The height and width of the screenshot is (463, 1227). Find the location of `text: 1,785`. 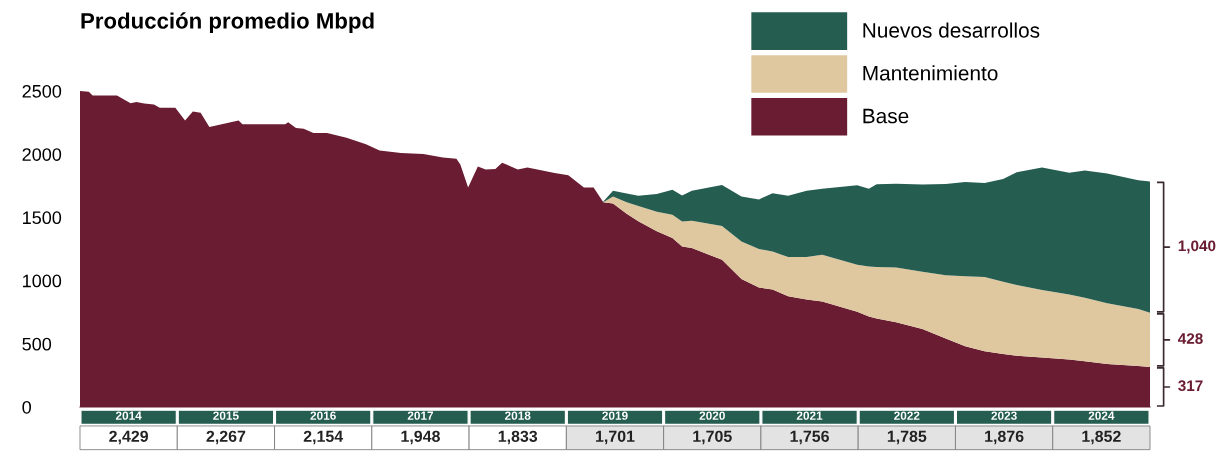

text: 1,785 is located at coordinates (907, 437).